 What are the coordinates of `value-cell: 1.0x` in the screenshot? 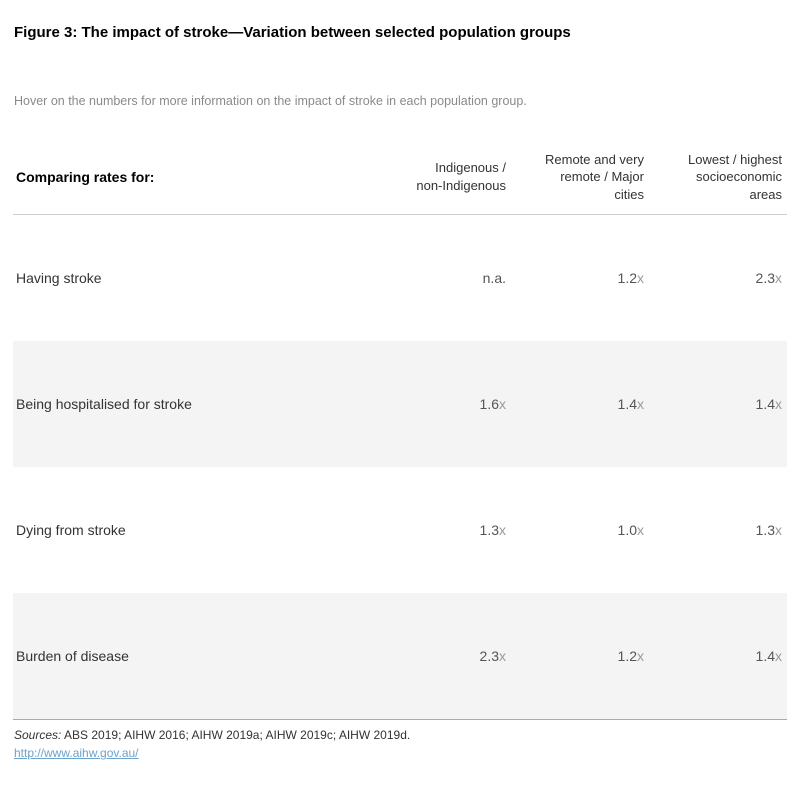 It's located at (575, 530).